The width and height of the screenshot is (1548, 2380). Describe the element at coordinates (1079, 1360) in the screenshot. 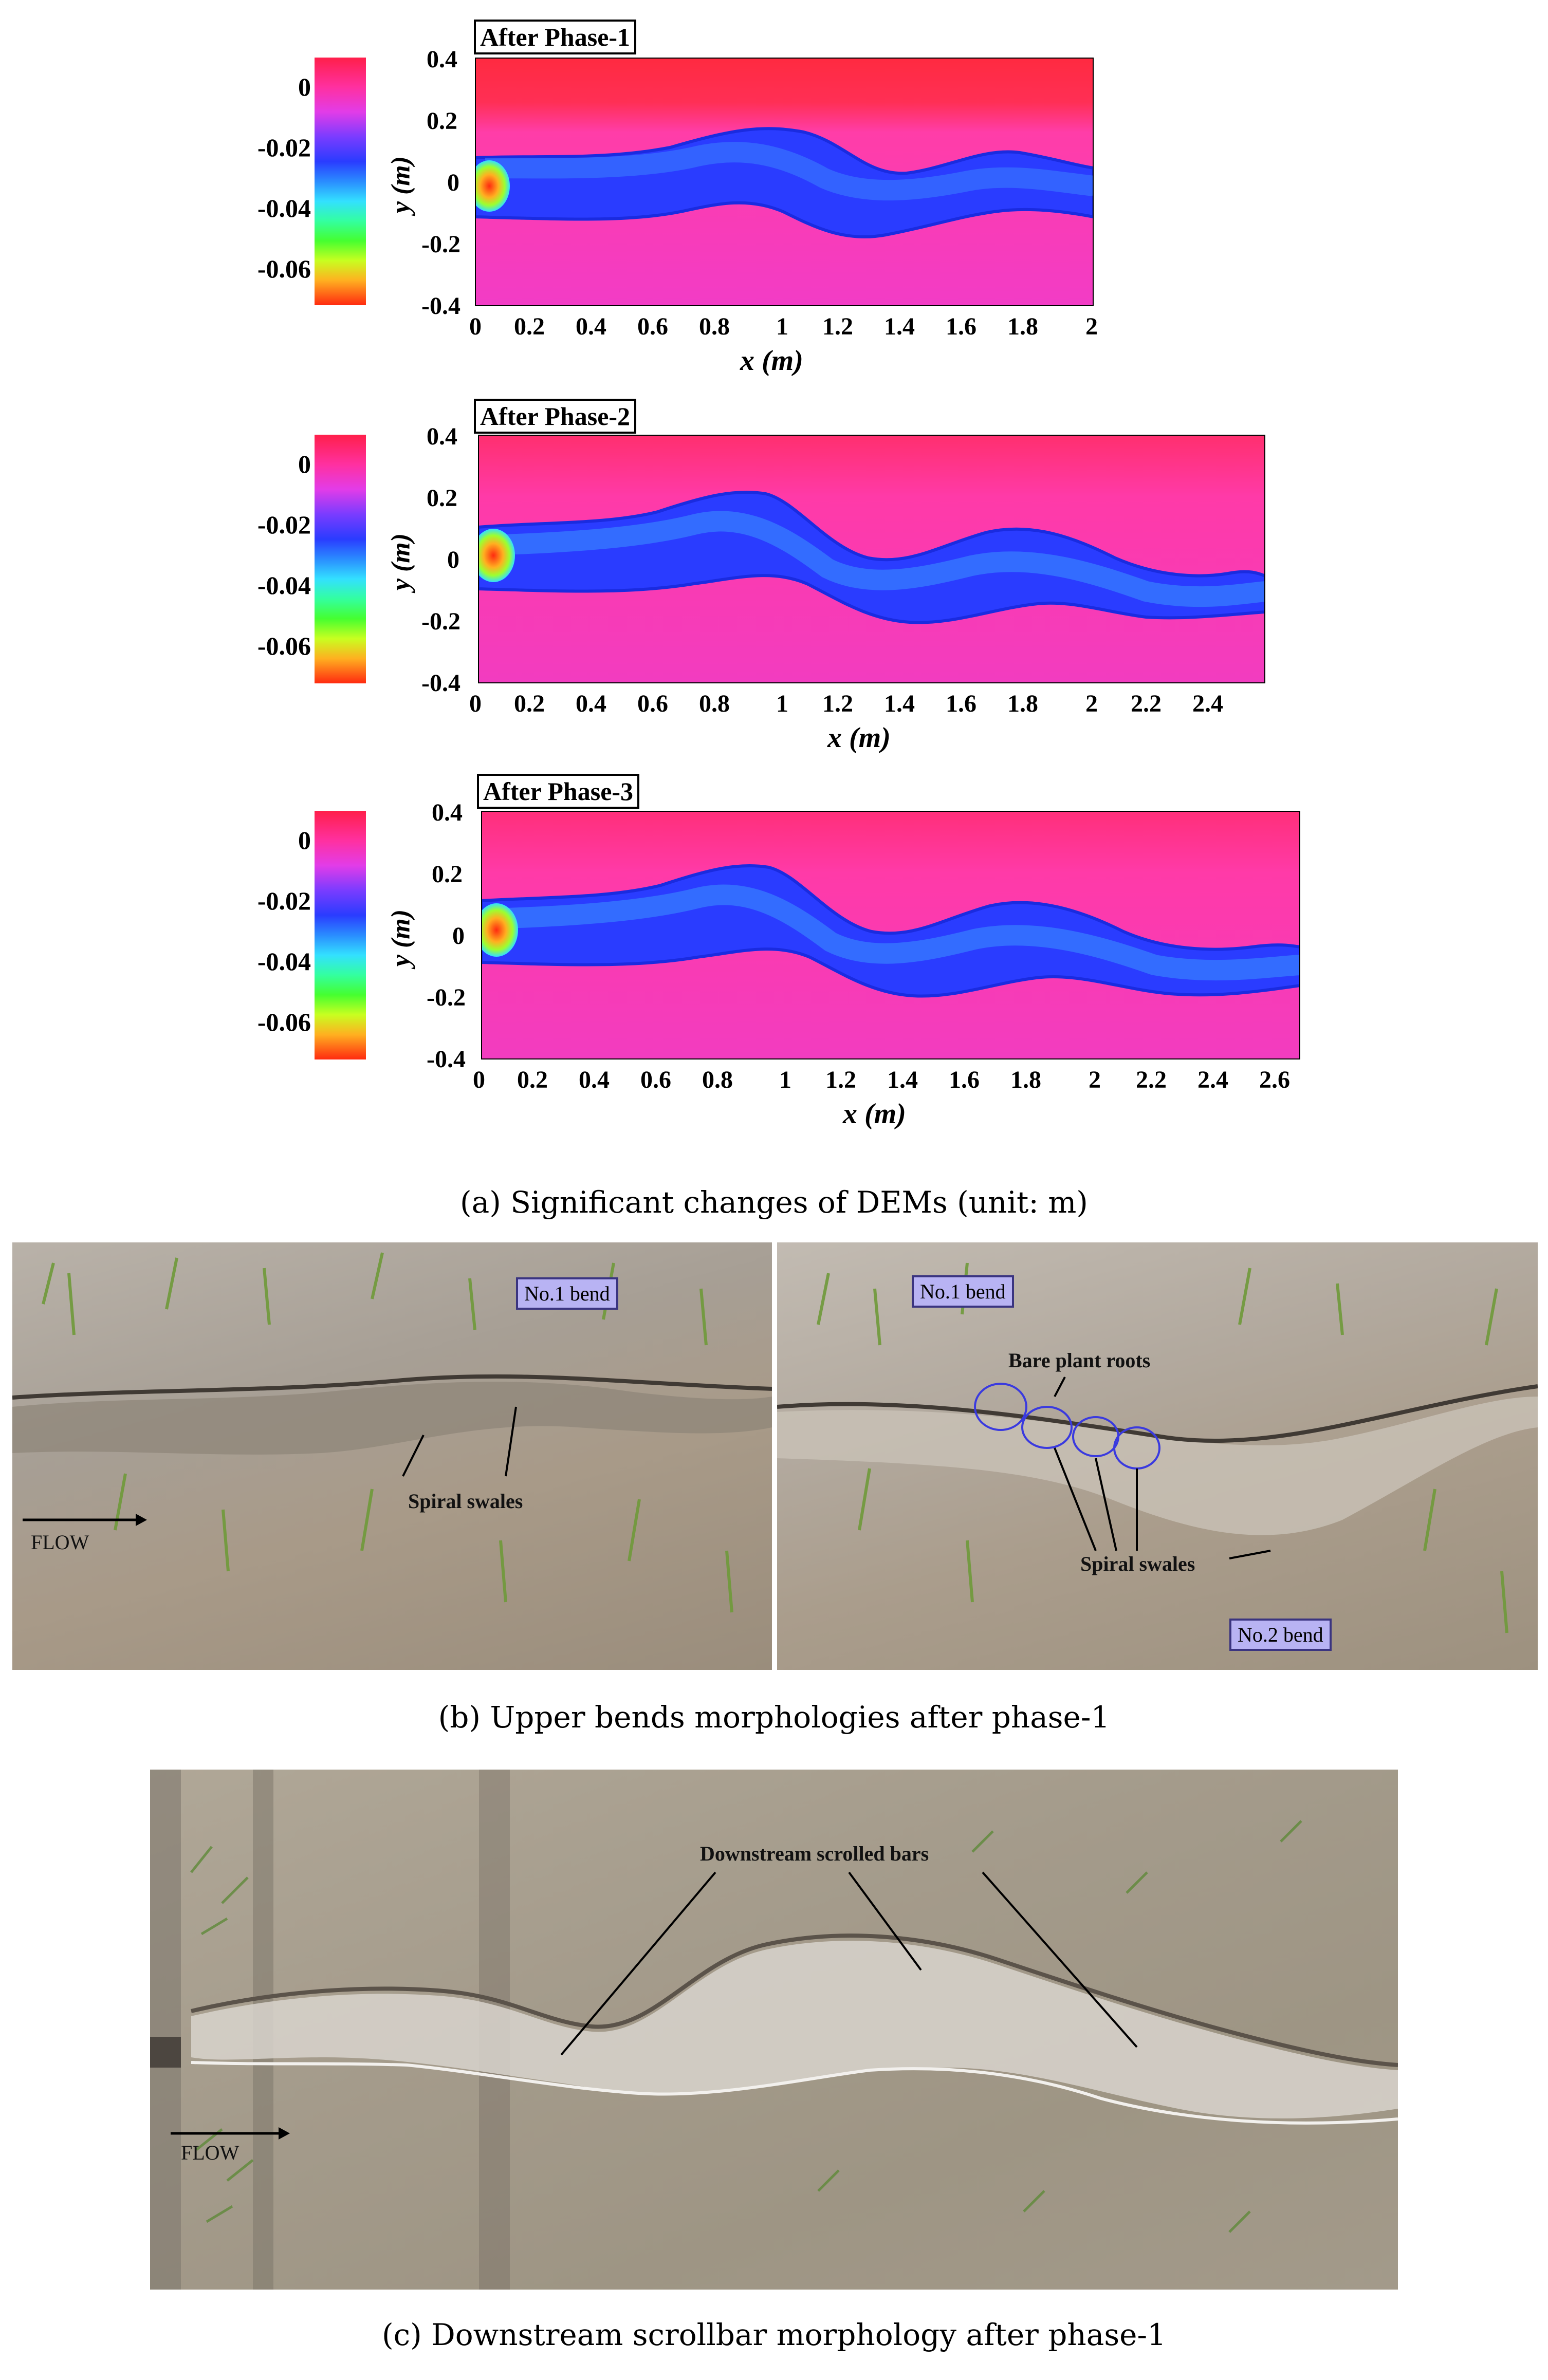

I see `bare-plant-roots-label: Bare plant roots` at that location.